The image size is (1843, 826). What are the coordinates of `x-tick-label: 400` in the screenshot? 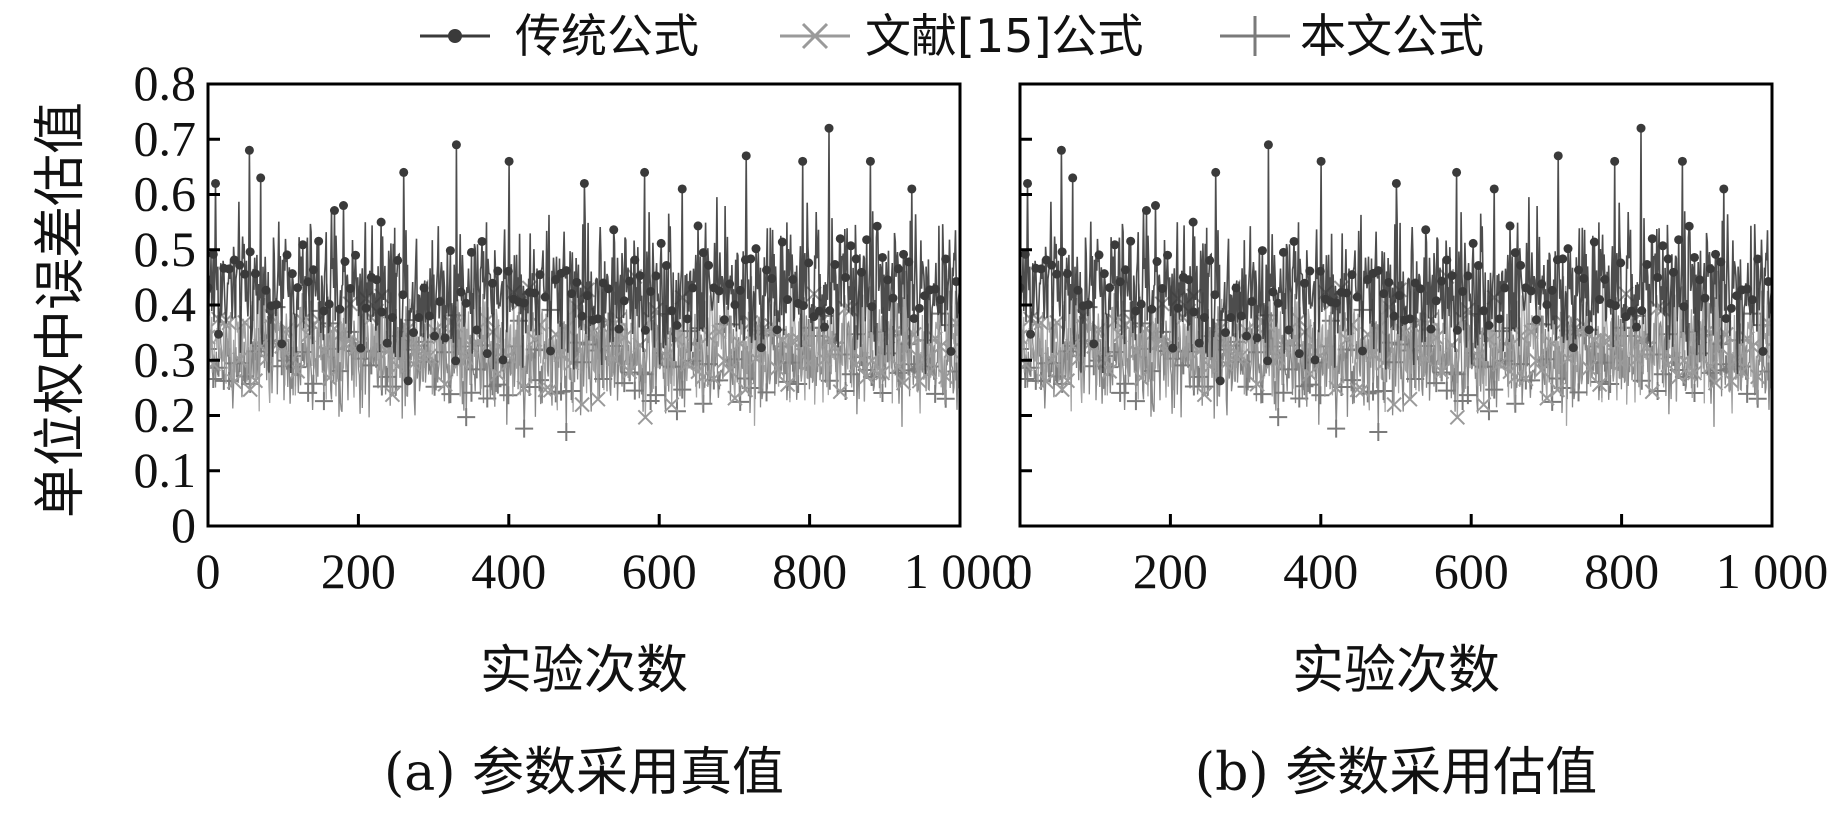 It's located at (508, 571).